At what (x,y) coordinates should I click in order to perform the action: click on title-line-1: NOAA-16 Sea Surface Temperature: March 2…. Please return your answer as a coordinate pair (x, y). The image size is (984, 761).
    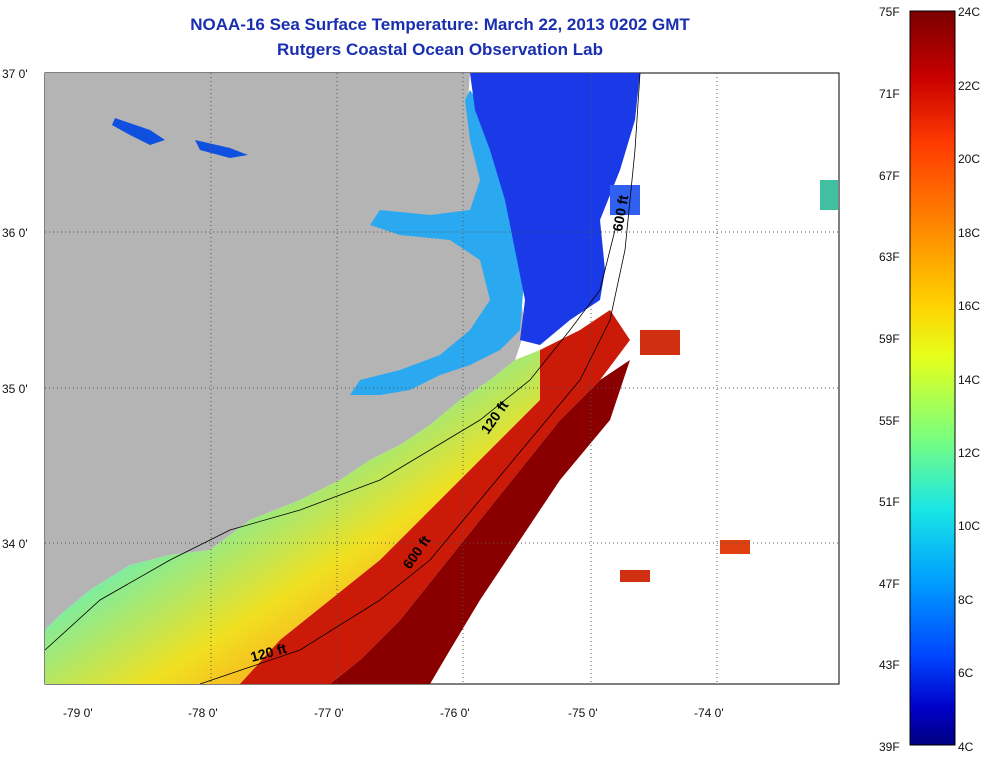
    Looking at the image, I should click on (440, 24).